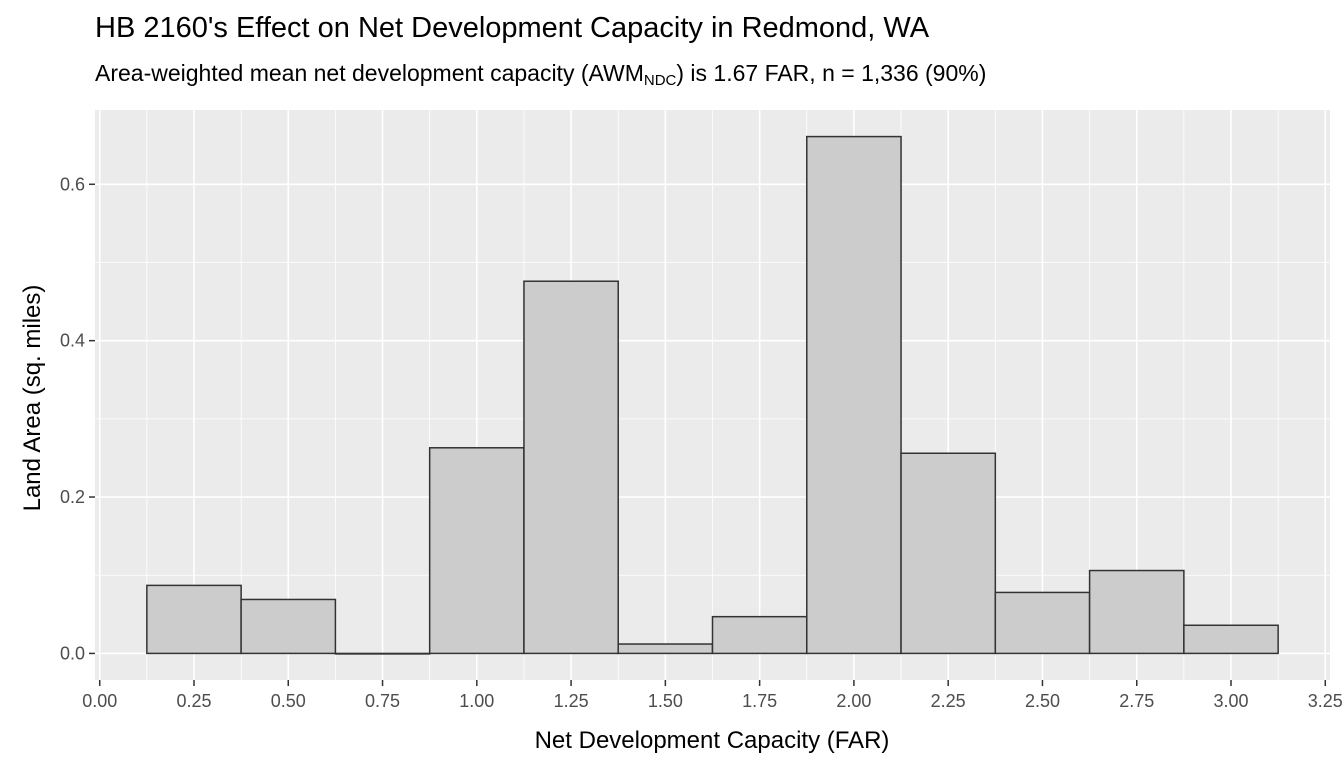  What do you see at coordinates (99, 701) in the screenshot?
I see `x-tick-label: 0.00` at bounding box center [99, 701].